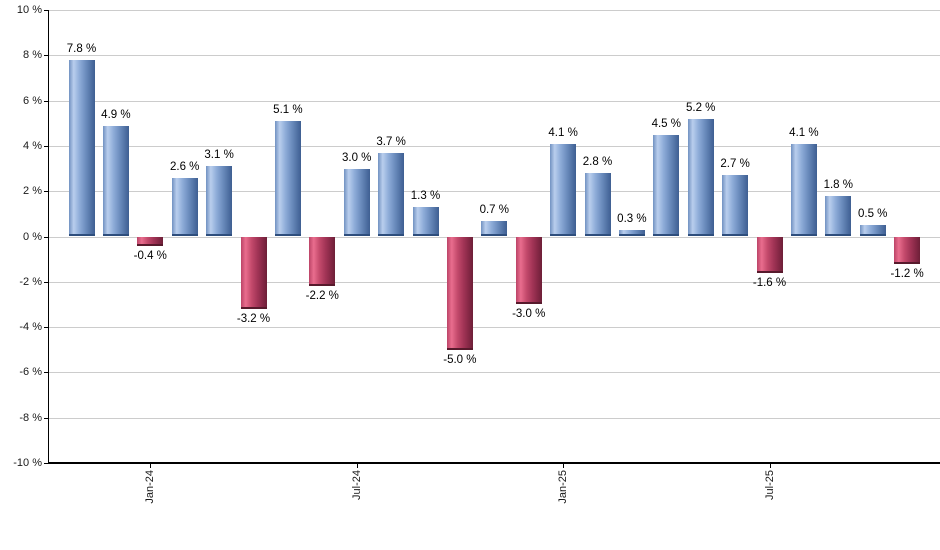  What do you see at coordinates (30, 281) in the screenshot?
I see `y-axis-tick-label: -2 %` at bounding box center [30, 281].